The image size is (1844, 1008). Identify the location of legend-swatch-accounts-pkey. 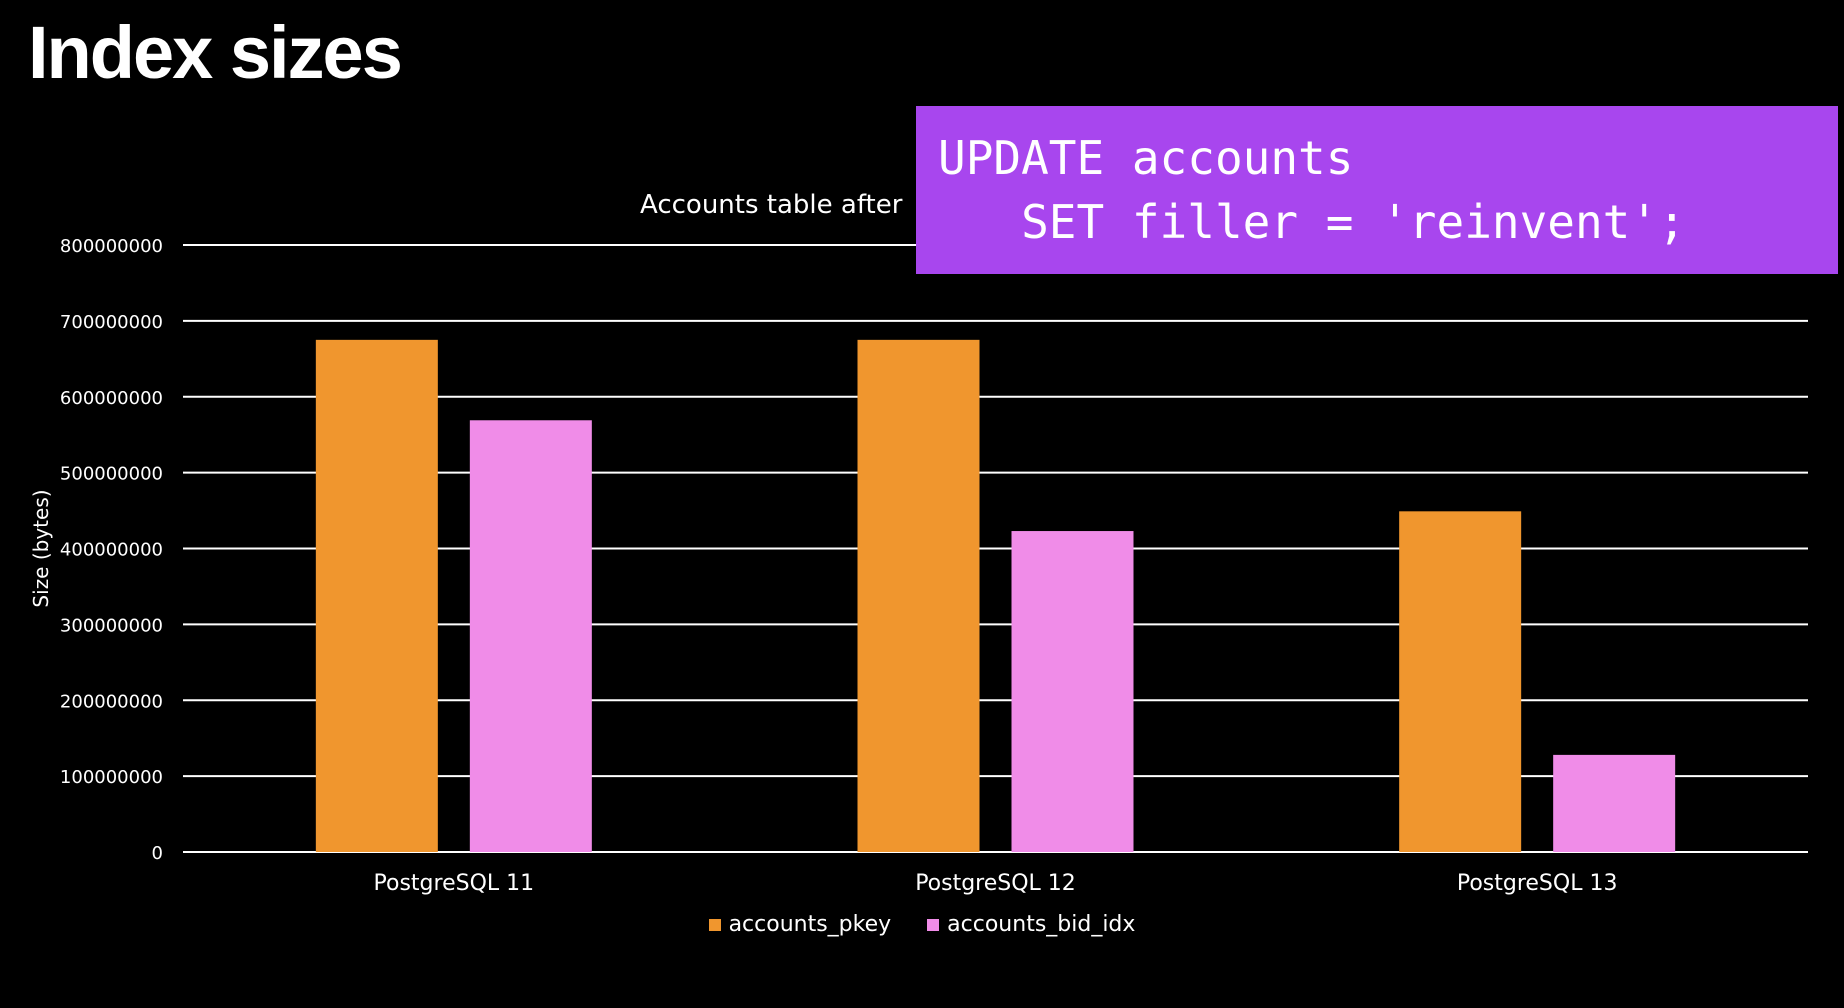
(714, 924).